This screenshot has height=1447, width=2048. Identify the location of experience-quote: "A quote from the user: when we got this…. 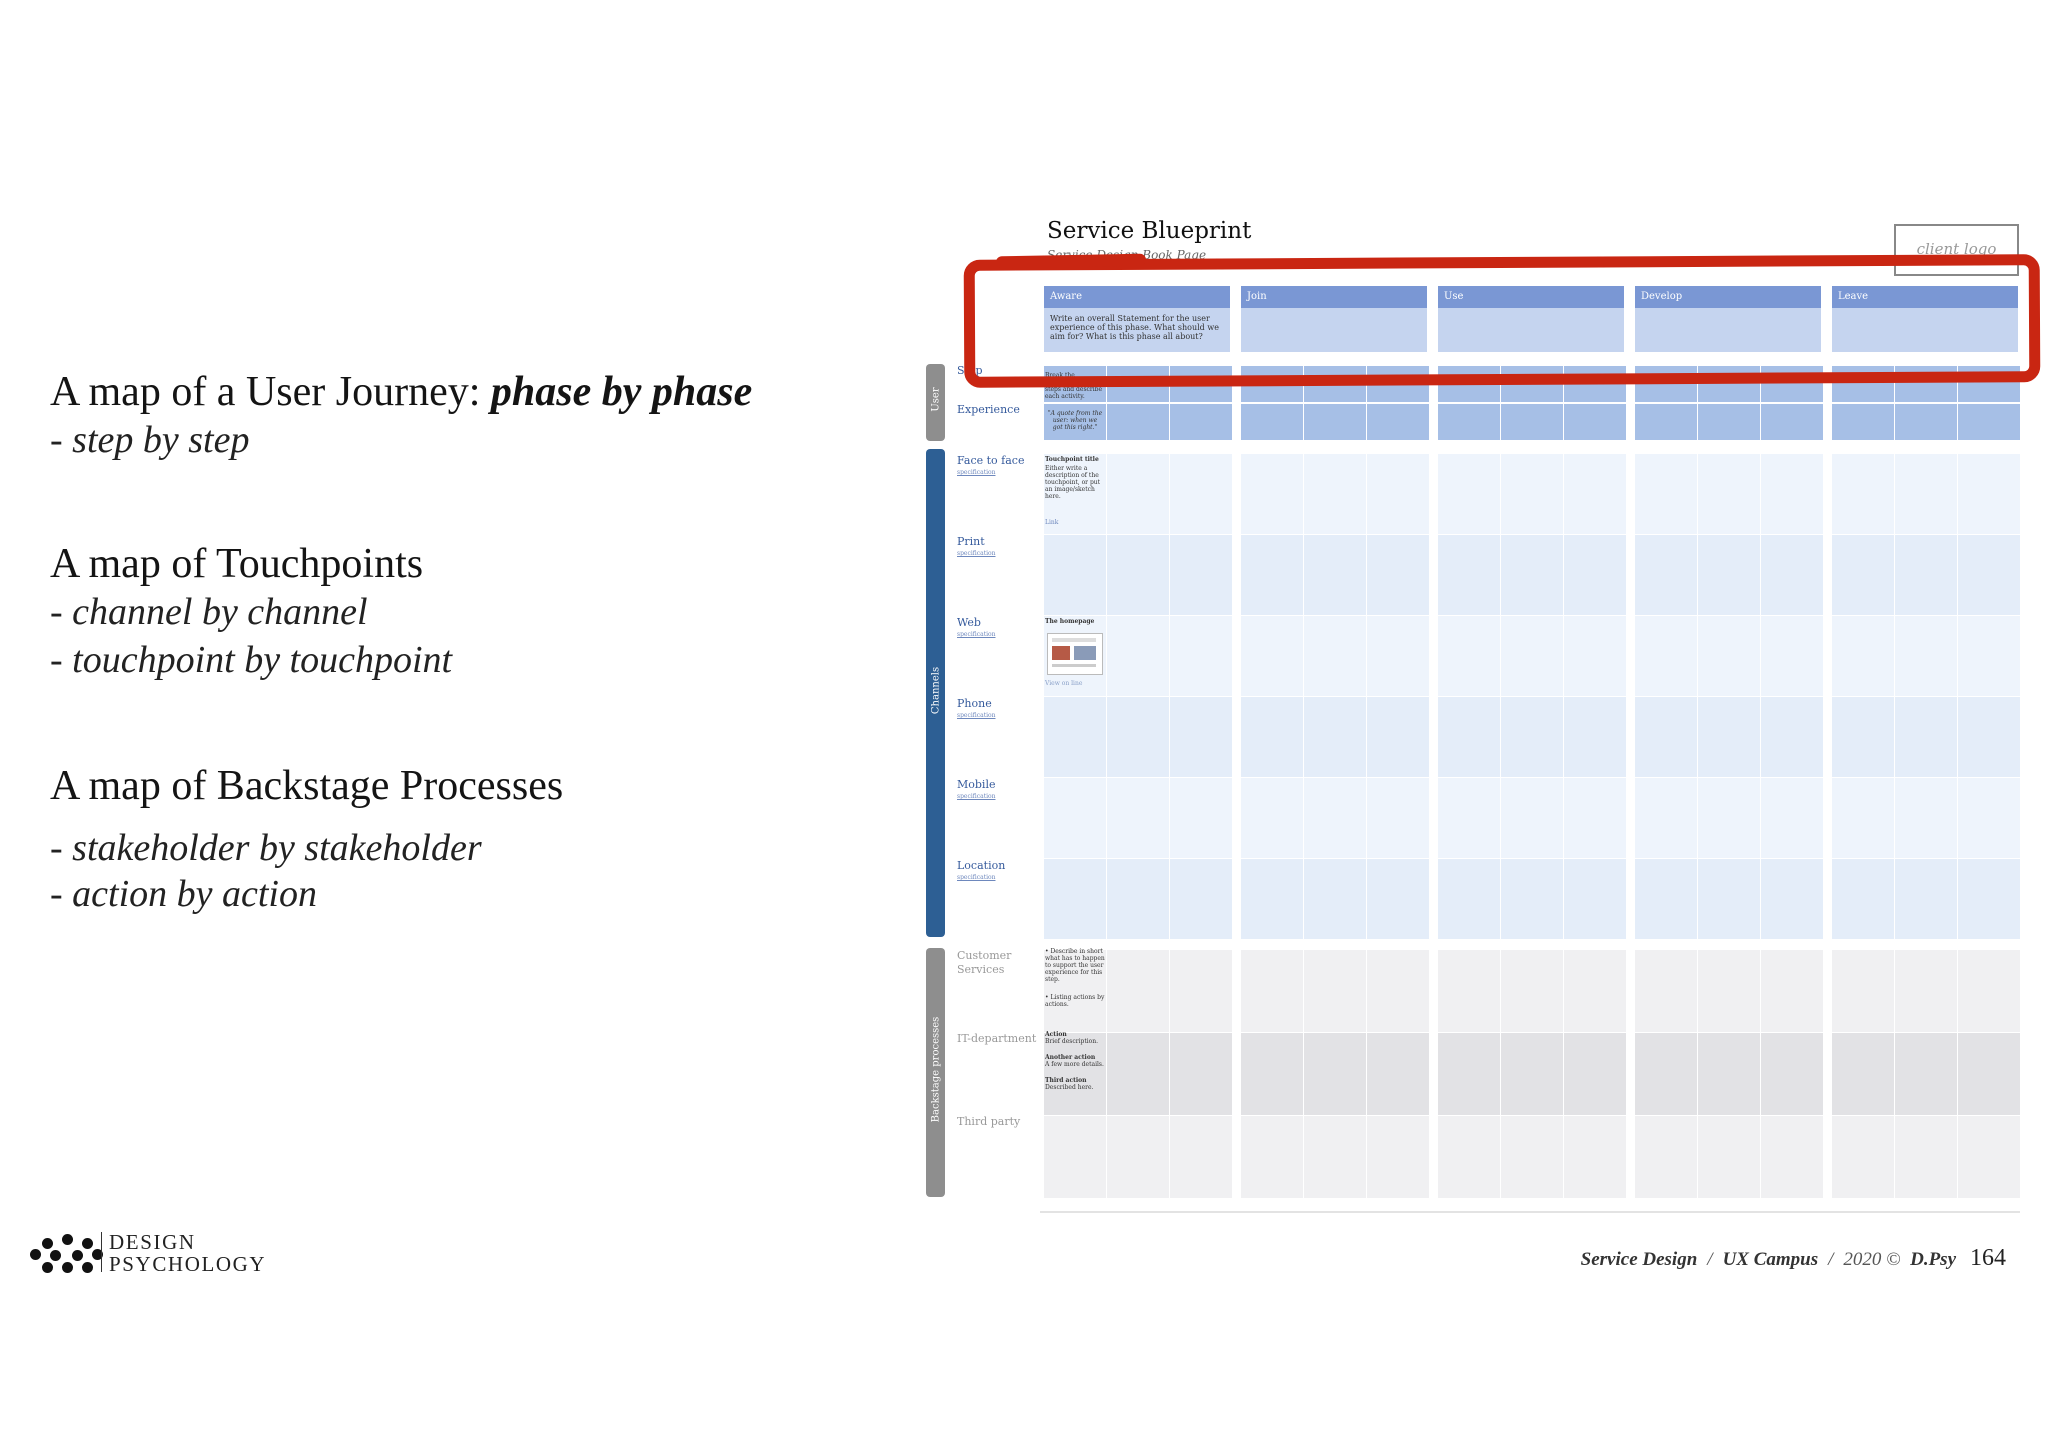
(1075, 420).